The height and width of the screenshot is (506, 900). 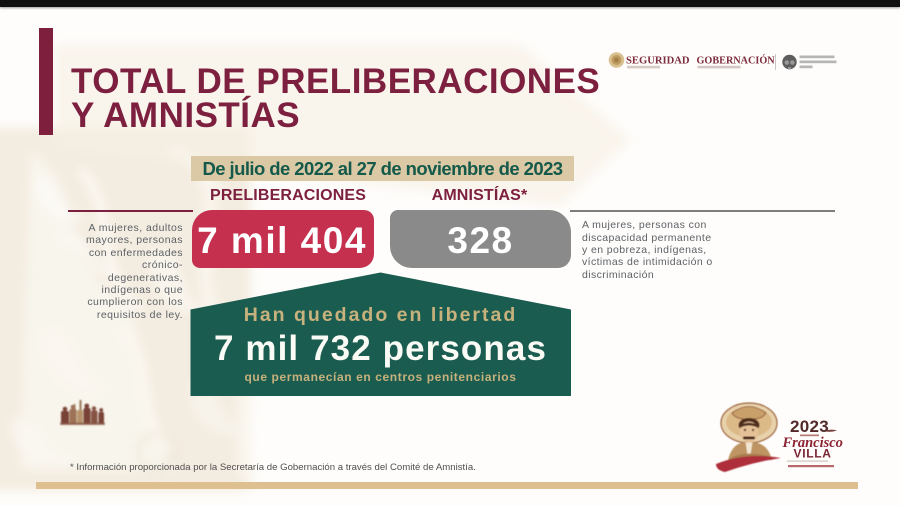 What do you see at coordinates (813, 454) in the screenshot?
I see `svg-text: VILLA` at bounding box center [813, 454].